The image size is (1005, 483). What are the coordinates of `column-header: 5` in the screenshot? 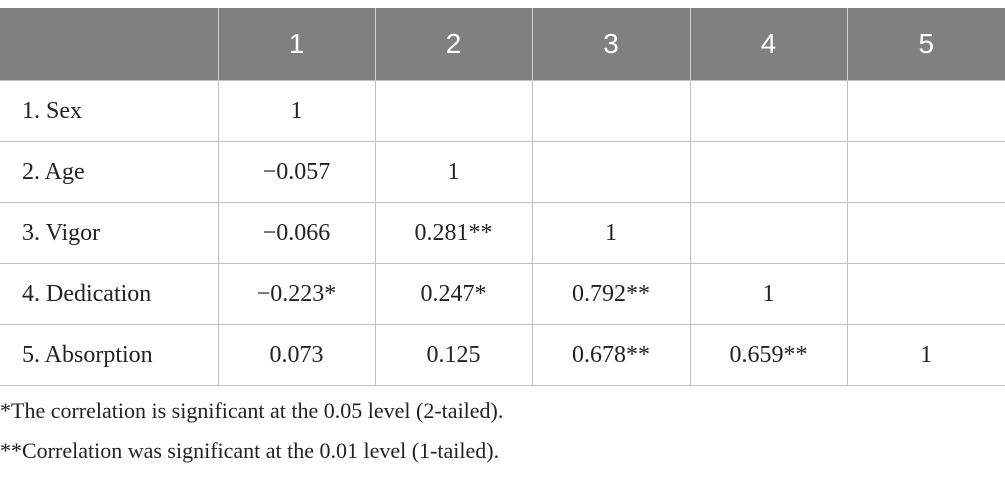 It's located at (925, 44).